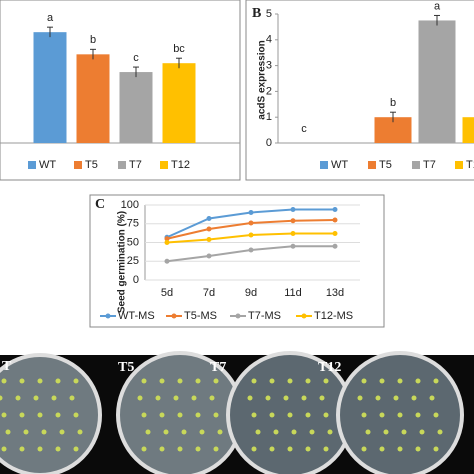  Describe the element at coordinates (91, 165) in the screenshot. I see `legend-label: T5` at that location.